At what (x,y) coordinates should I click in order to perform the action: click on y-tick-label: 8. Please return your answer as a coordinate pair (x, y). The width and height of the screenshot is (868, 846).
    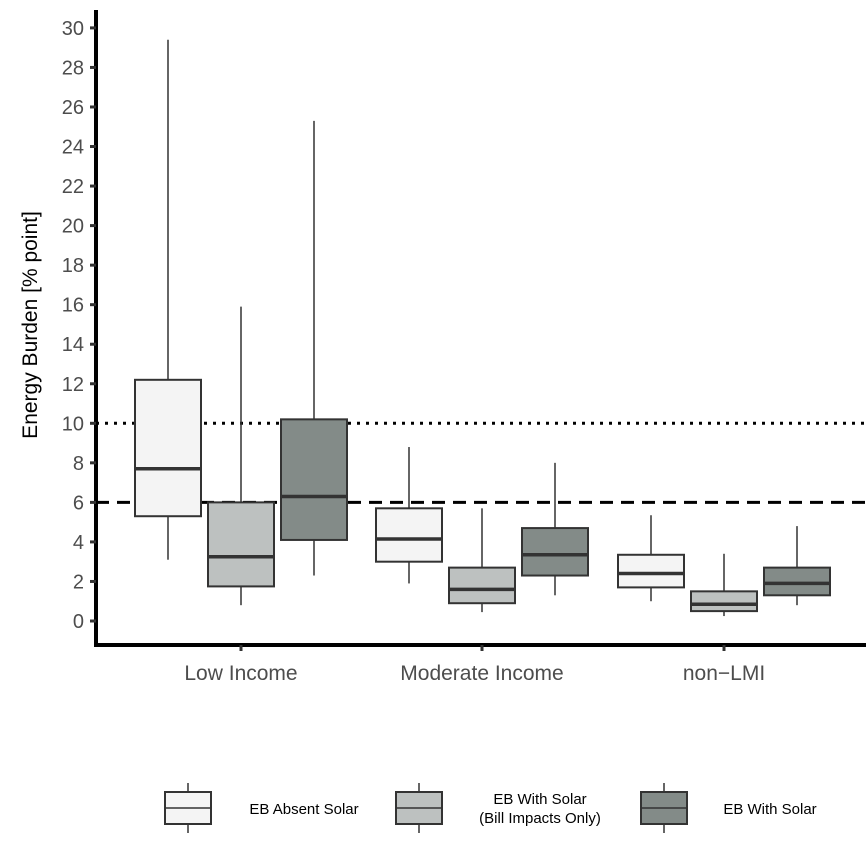
    Looking at the image, I should click on (78, 464).